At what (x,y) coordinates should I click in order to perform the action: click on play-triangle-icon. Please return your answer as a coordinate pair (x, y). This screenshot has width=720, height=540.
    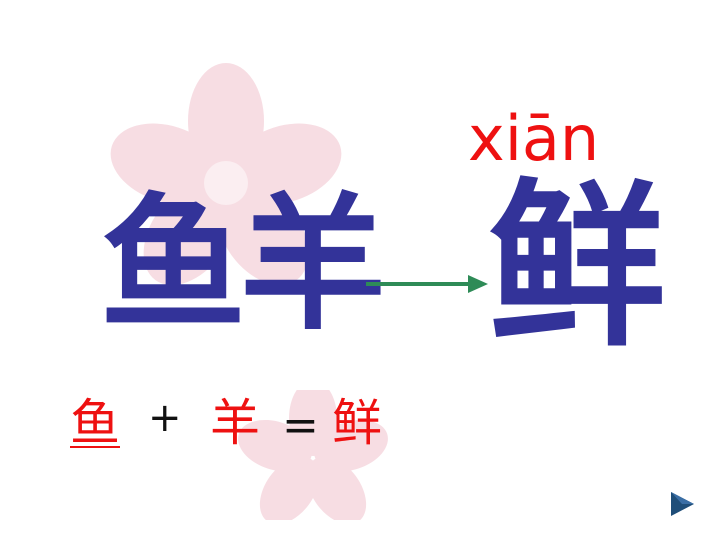
    Looking at the image, I should click on (682, 504).